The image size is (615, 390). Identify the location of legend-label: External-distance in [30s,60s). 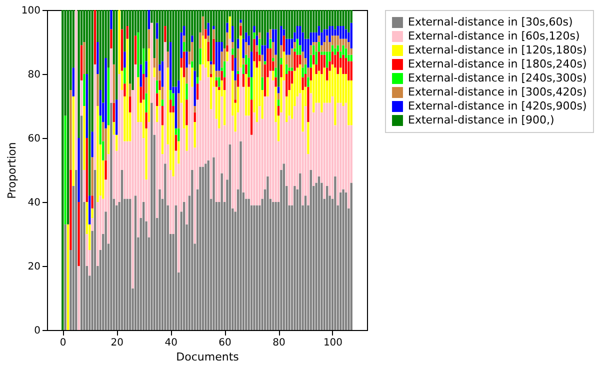
(490, 22).